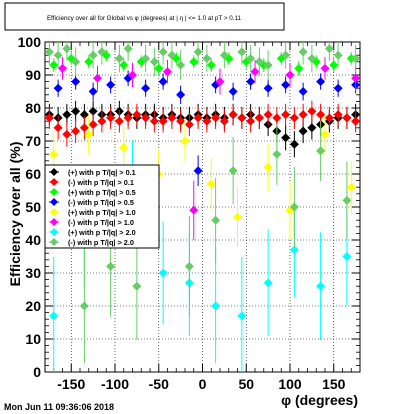  I want to click on y-tick-label: 90, so click(33, 75).